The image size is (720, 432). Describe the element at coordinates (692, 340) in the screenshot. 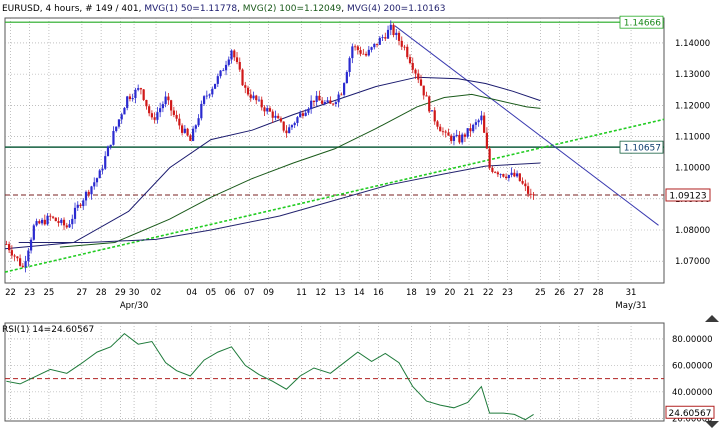

I see `rsi-tick-label: 80.00000` at that location.